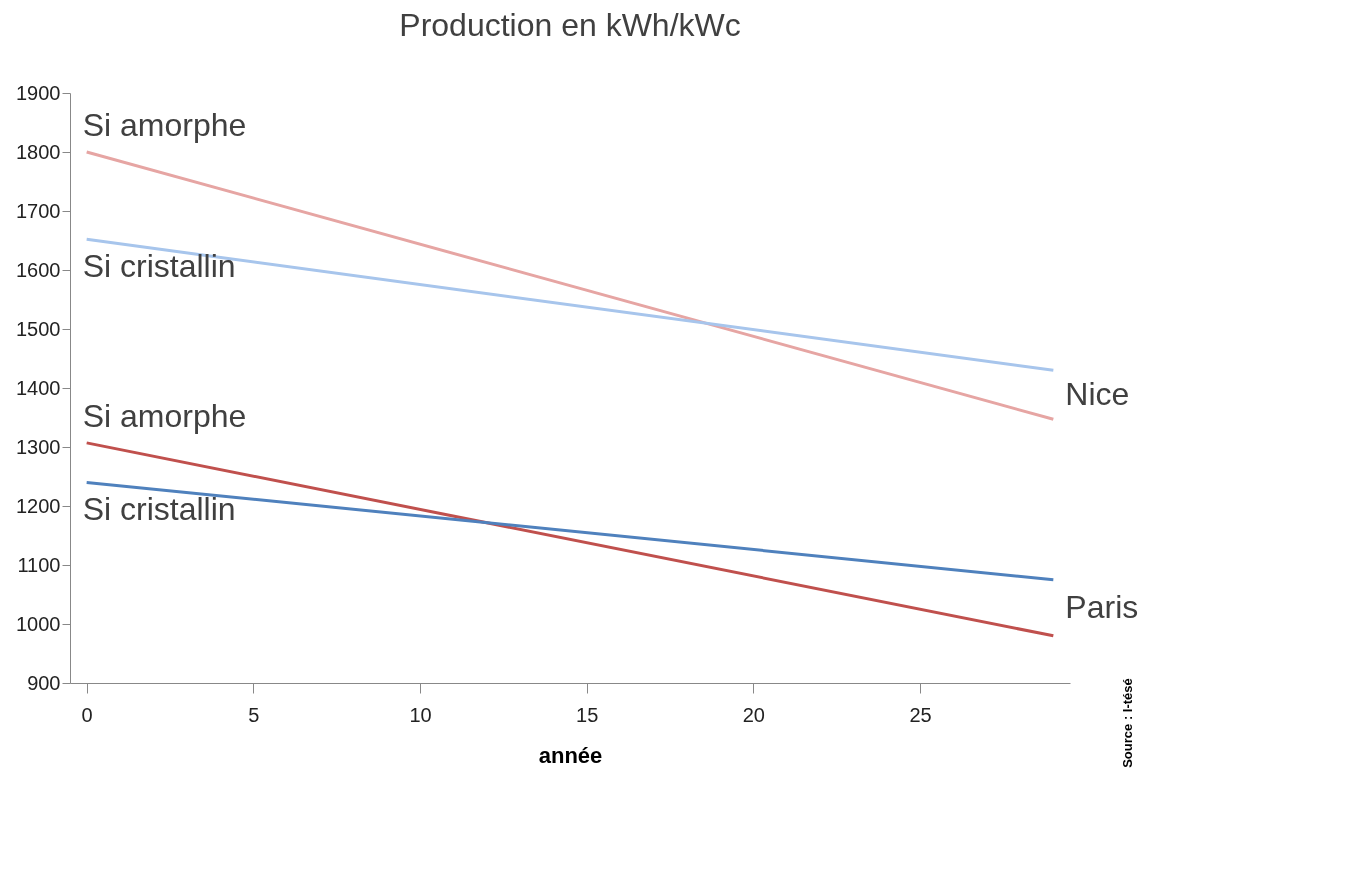 This screenshot has width=1349, height=892. Describe the element at coordinates (1127, 723) in the screenshot. I see `source-note: Source : I-tésé` at that location.